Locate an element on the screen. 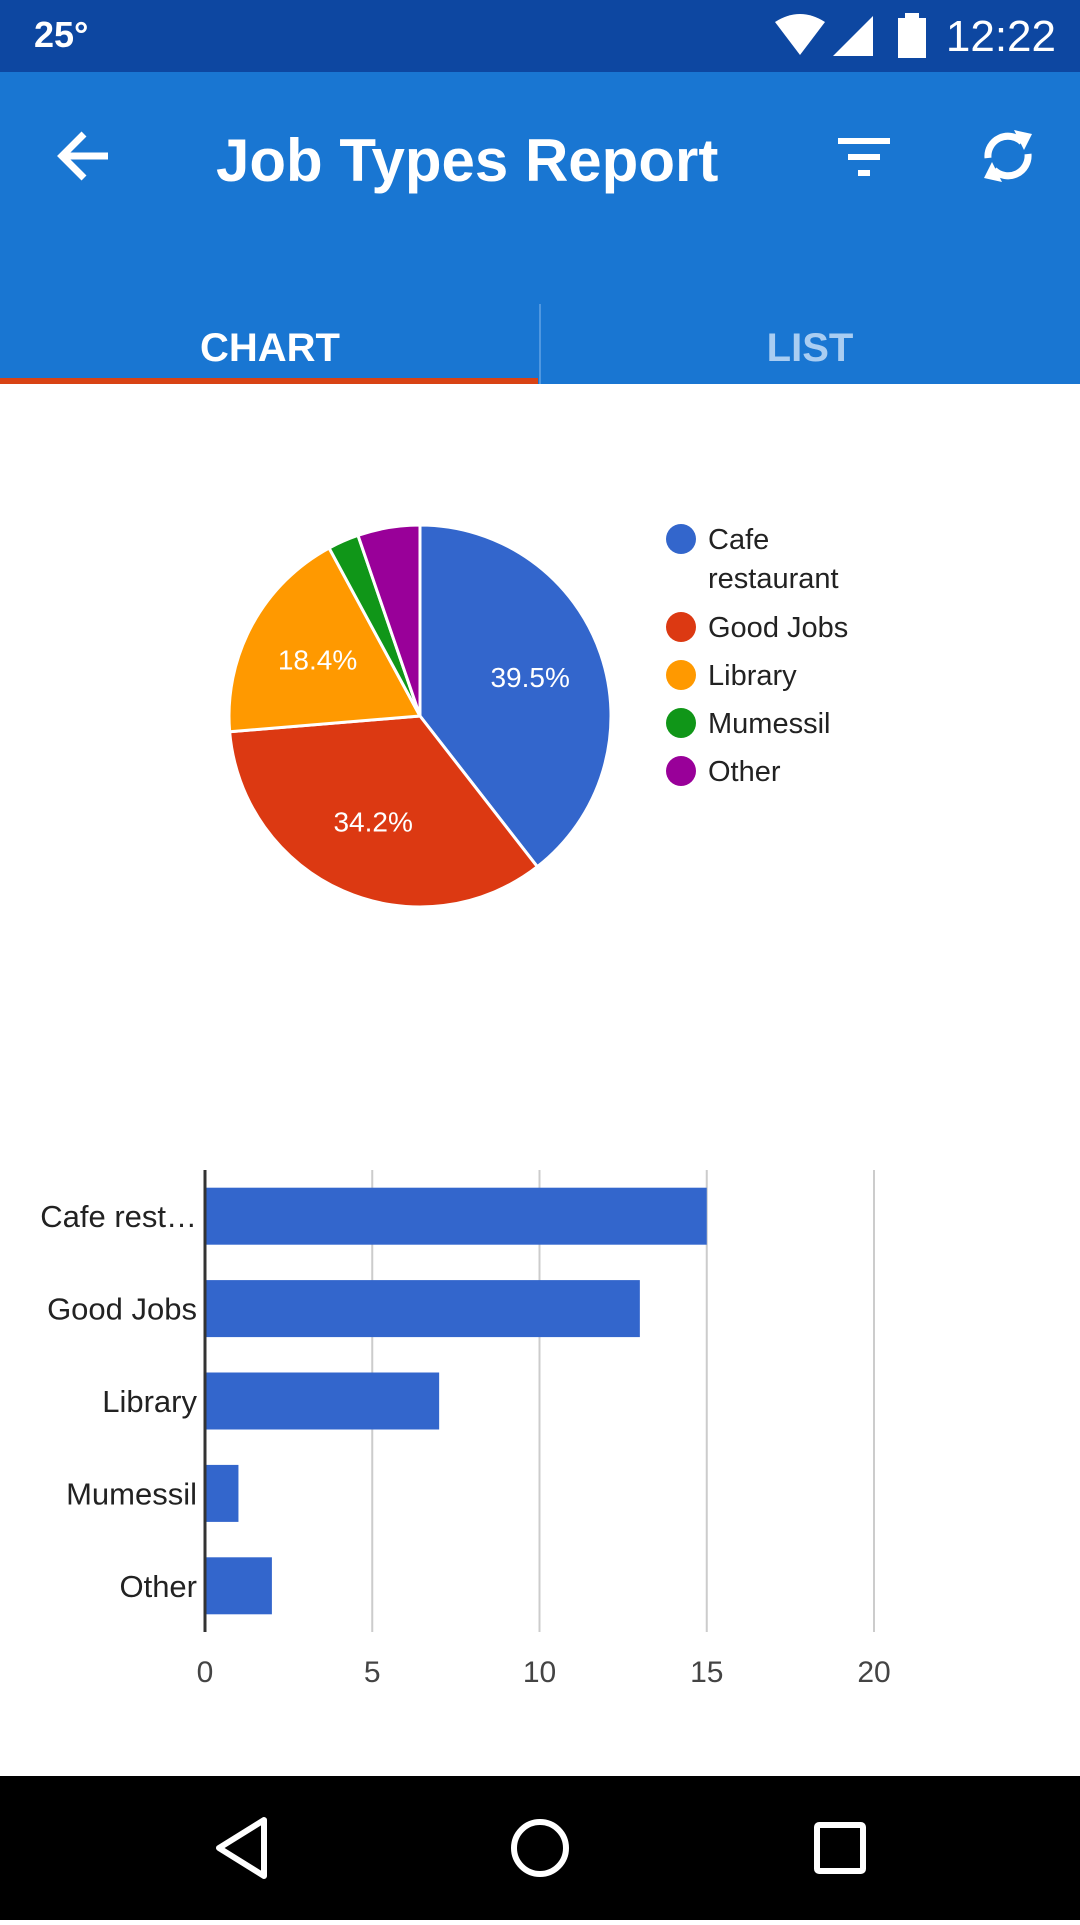 The height and width of the screenshot is (1925, 1080). pie-slice-label-2: 34.2% is located at coordinates (372, 822).